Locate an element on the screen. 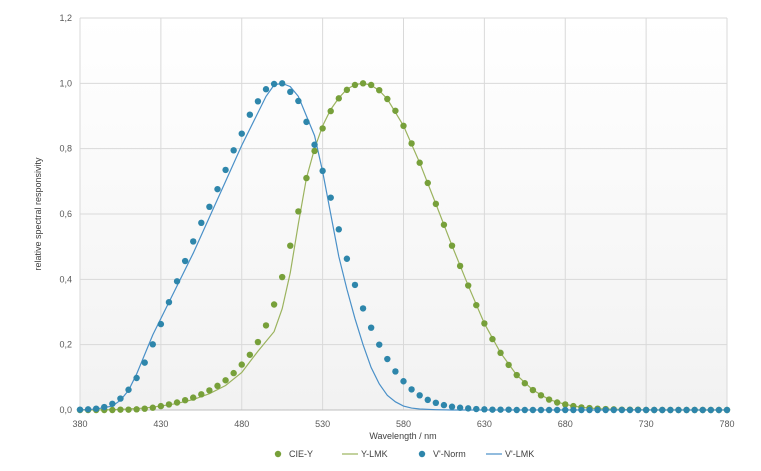 This screenshot has width=761, height=471. y-tick-label: 0,4 is located at coordinates (65, 279).